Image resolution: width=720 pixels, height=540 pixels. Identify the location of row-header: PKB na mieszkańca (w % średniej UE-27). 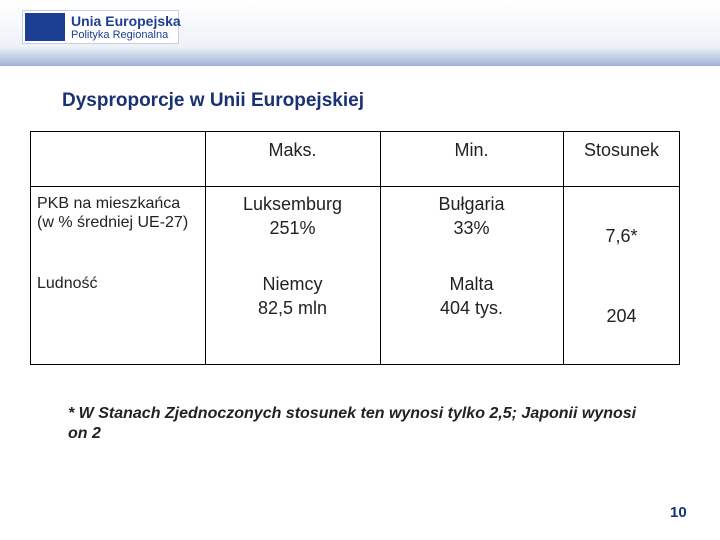
(113, 213).